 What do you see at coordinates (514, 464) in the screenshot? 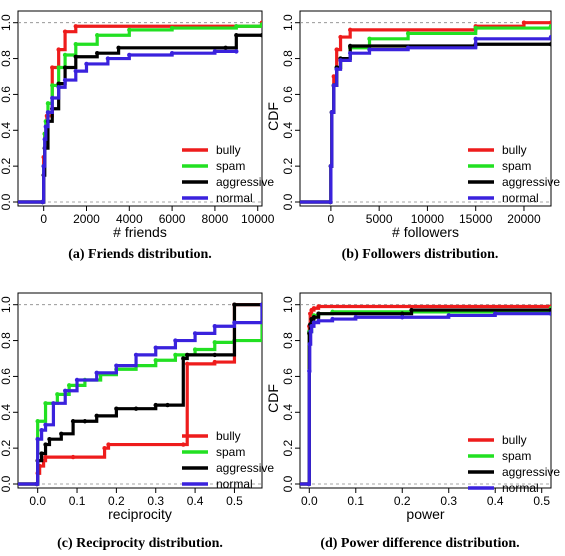
I see `legend: bully spam aggressive normal` at bounding box center [514, 464].